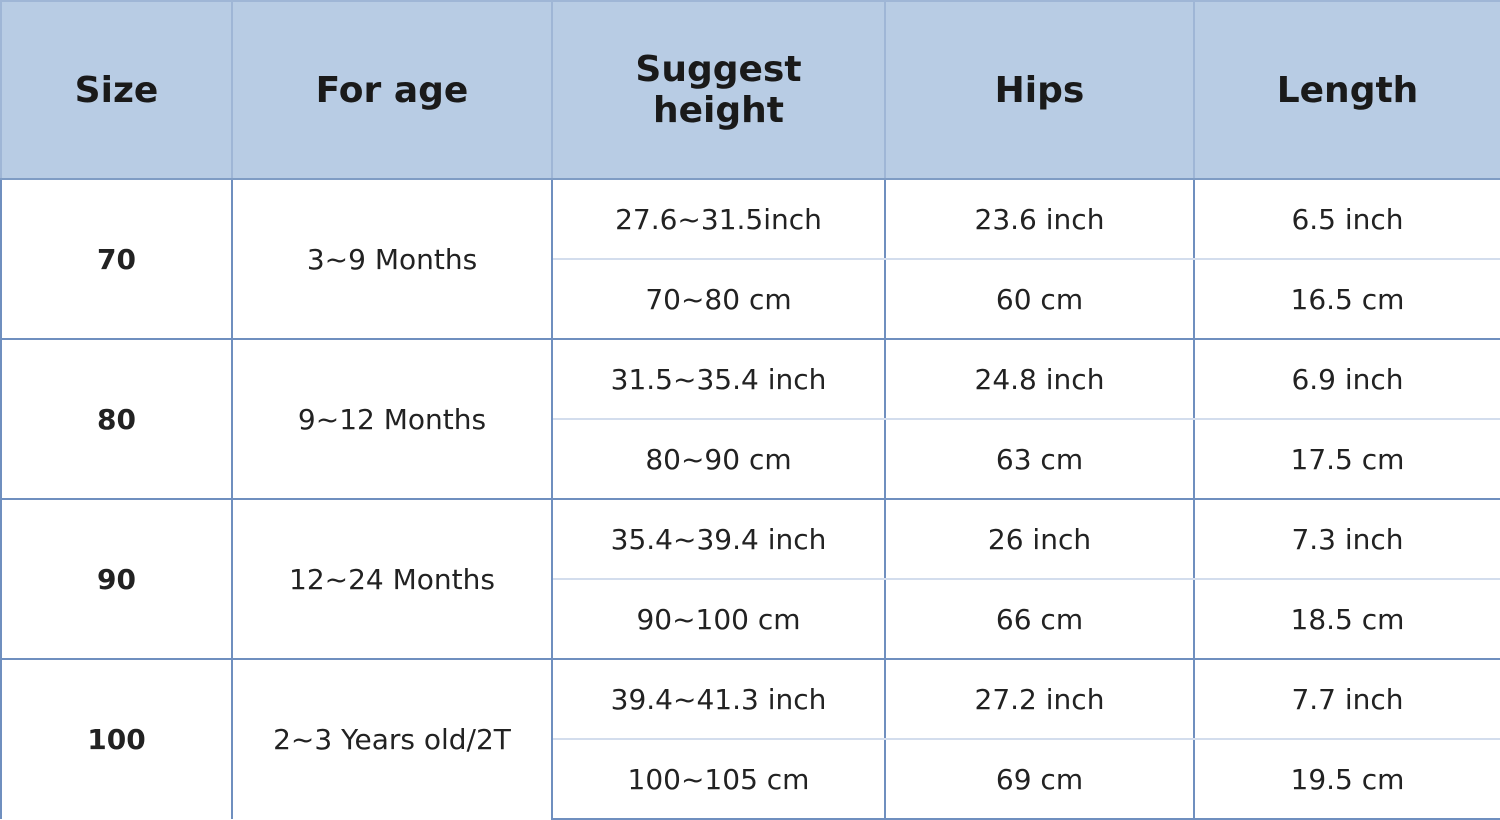 This screenshot has height=820, width=1500. Describe the element at coordinates (718, 699) in the screenshot. I see `measure-cell: 39.4~41.3 inch` at that location.